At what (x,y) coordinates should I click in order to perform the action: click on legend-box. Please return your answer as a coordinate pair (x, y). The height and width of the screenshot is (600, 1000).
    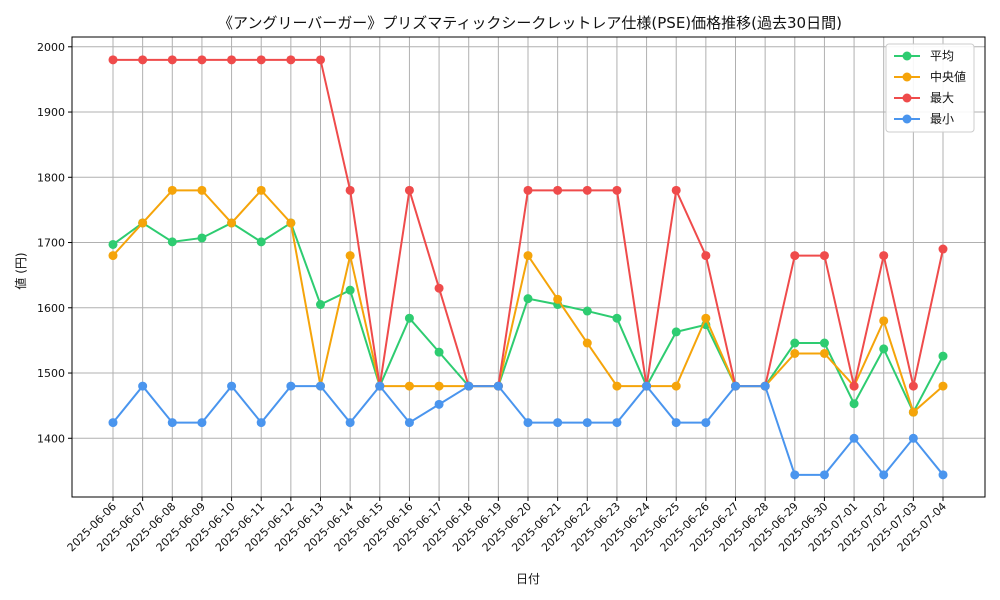
    Looking at the image, I should click on (930, 88).